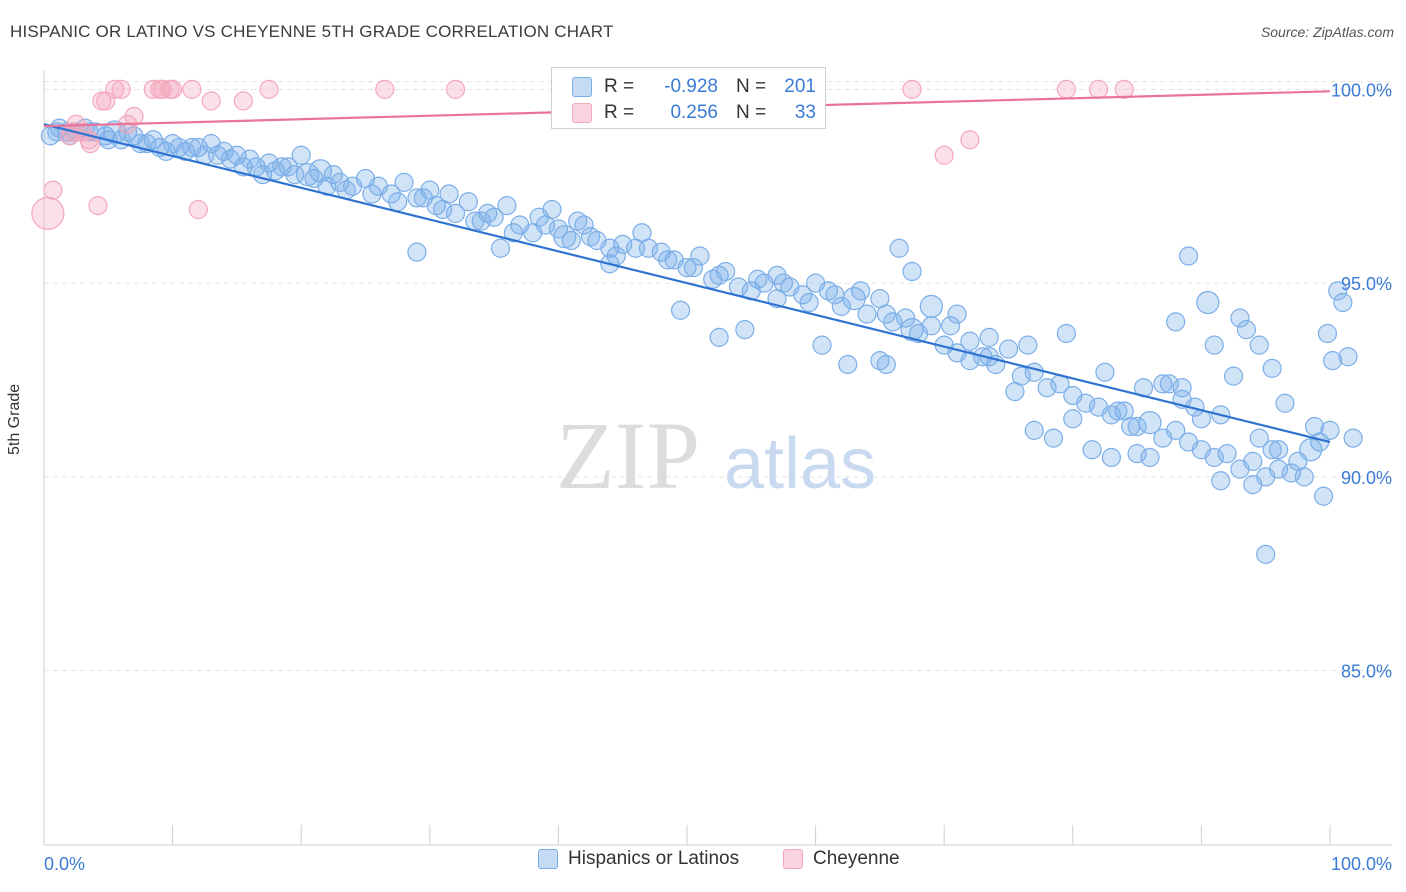 The image size is (1406, 892). I want to click on x-tick-label: 0.0%, so click(64, 864).